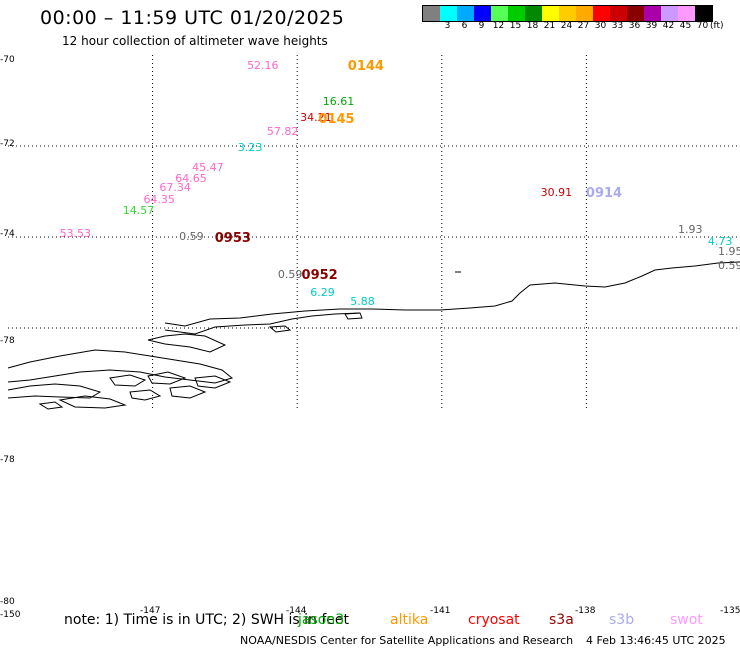 The width and height of the screenshot is (740, 650). What do you see at coordinates (561, 620) in the screenshot?
I see `satellite-legend-item: s3a` at bounding box center [561, 620].